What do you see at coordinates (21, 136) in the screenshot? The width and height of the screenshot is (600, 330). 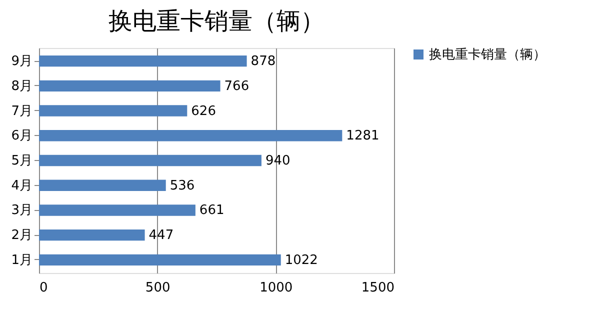 I see `y-tick-label: 6月` at bounding box center [21, 136].